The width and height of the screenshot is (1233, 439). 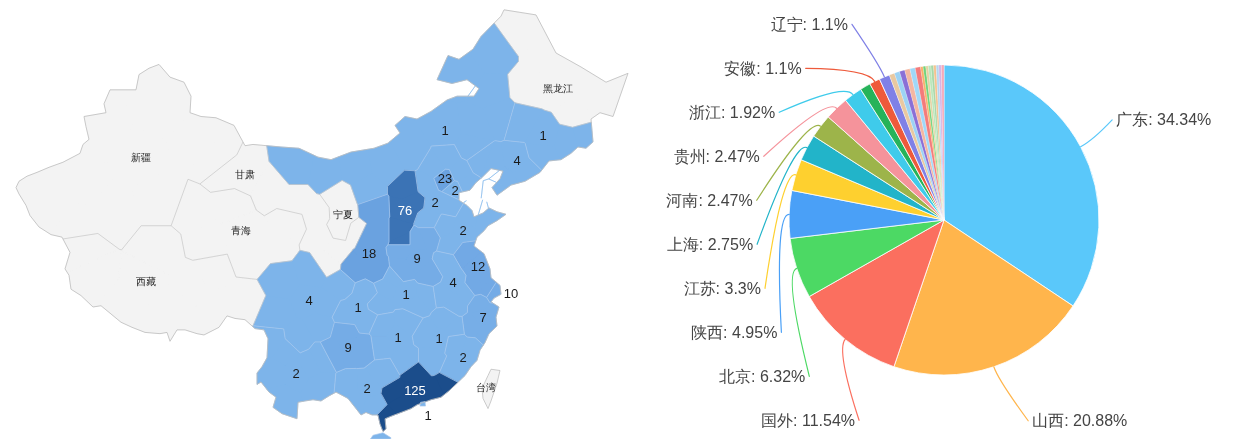 I want to click on annotation: 新疆, so click(x=141, y=157).